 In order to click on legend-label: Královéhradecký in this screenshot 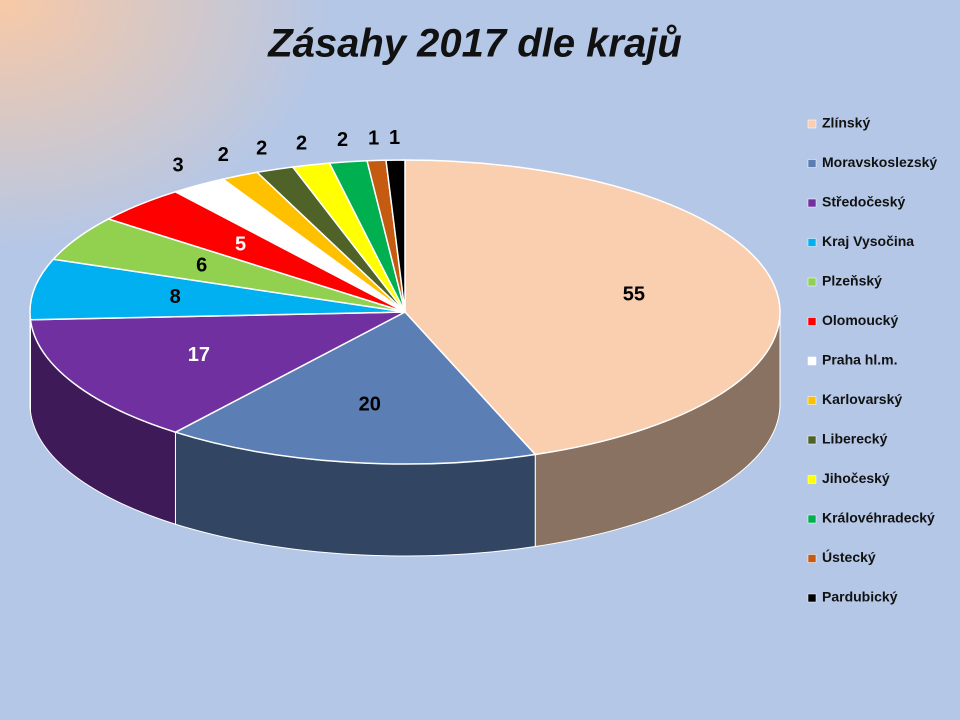, I will do `click(878, 518)`.